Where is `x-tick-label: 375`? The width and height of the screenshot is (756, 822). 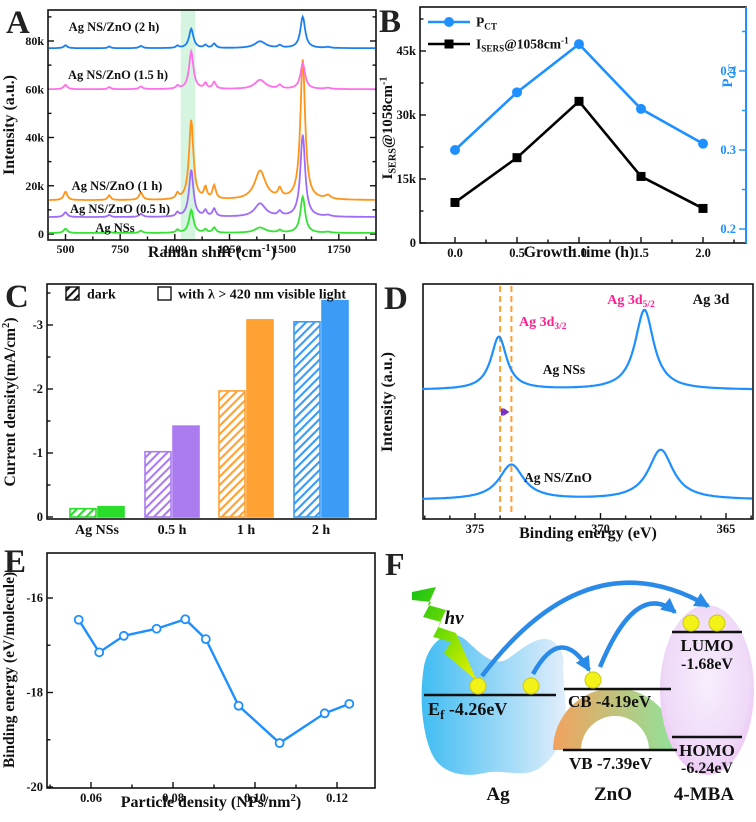
x-tick-label: 375 is located at coordinates (475, 529).